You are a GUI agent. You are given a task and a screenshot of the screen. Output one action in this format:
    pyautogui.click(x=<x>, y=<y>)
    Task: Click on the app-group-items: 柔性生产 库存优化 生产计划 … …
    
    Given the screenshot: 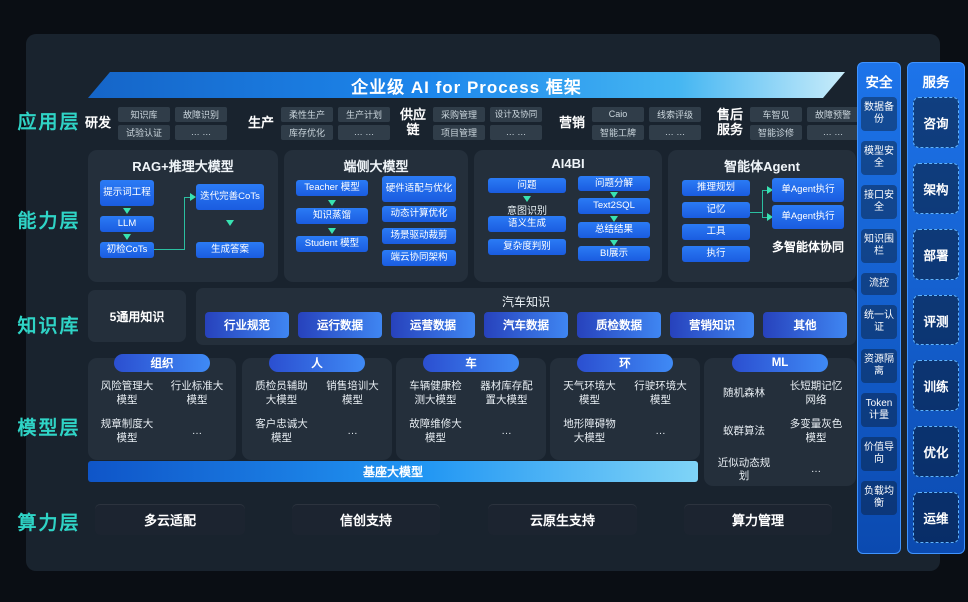 What is the action you would take?
    pyautogui.click(x=335, y=123)
    